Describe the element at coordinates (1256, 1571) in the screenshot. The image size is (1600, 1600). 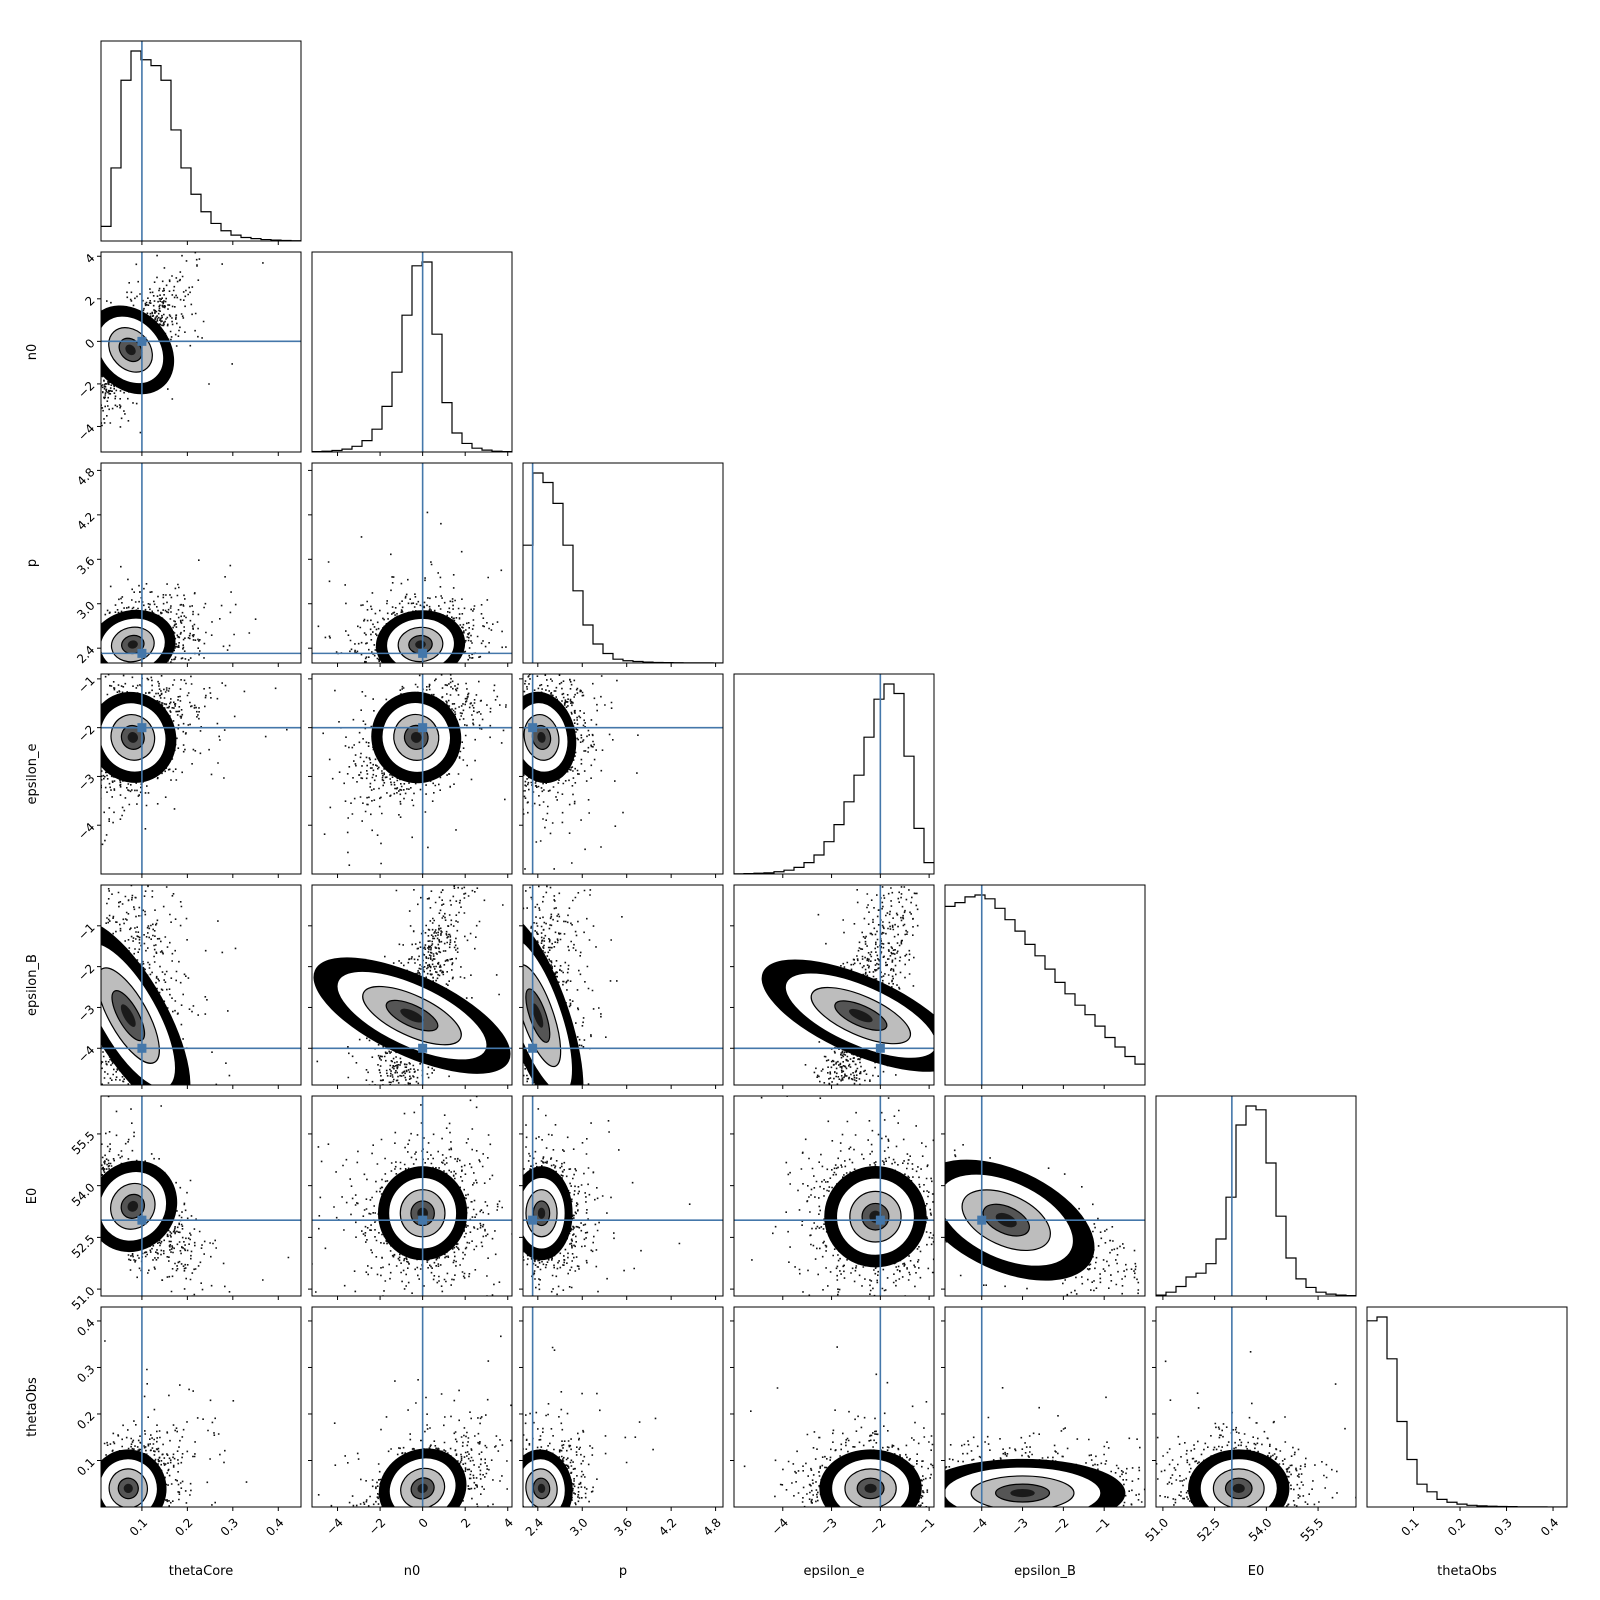
I see `x-axis-label-E0: E0` at that location.